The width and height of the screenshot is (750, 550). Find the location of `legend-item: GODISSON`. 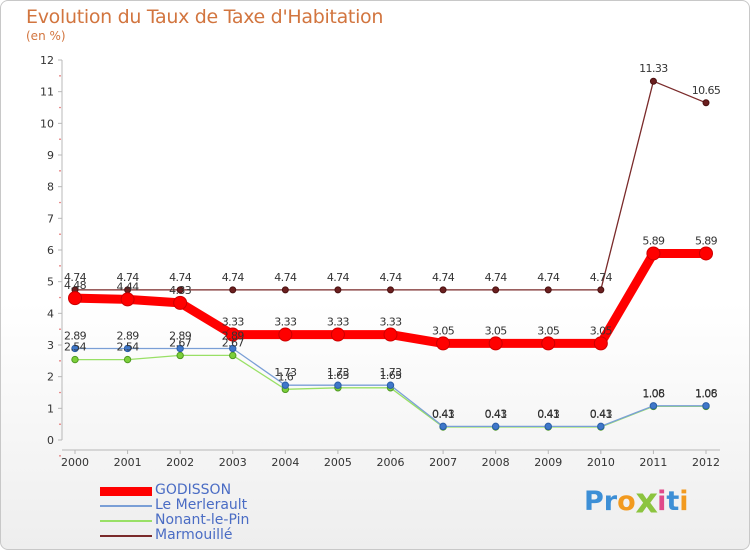

legend-item: GODISSON is located at coordinates (210, 490).